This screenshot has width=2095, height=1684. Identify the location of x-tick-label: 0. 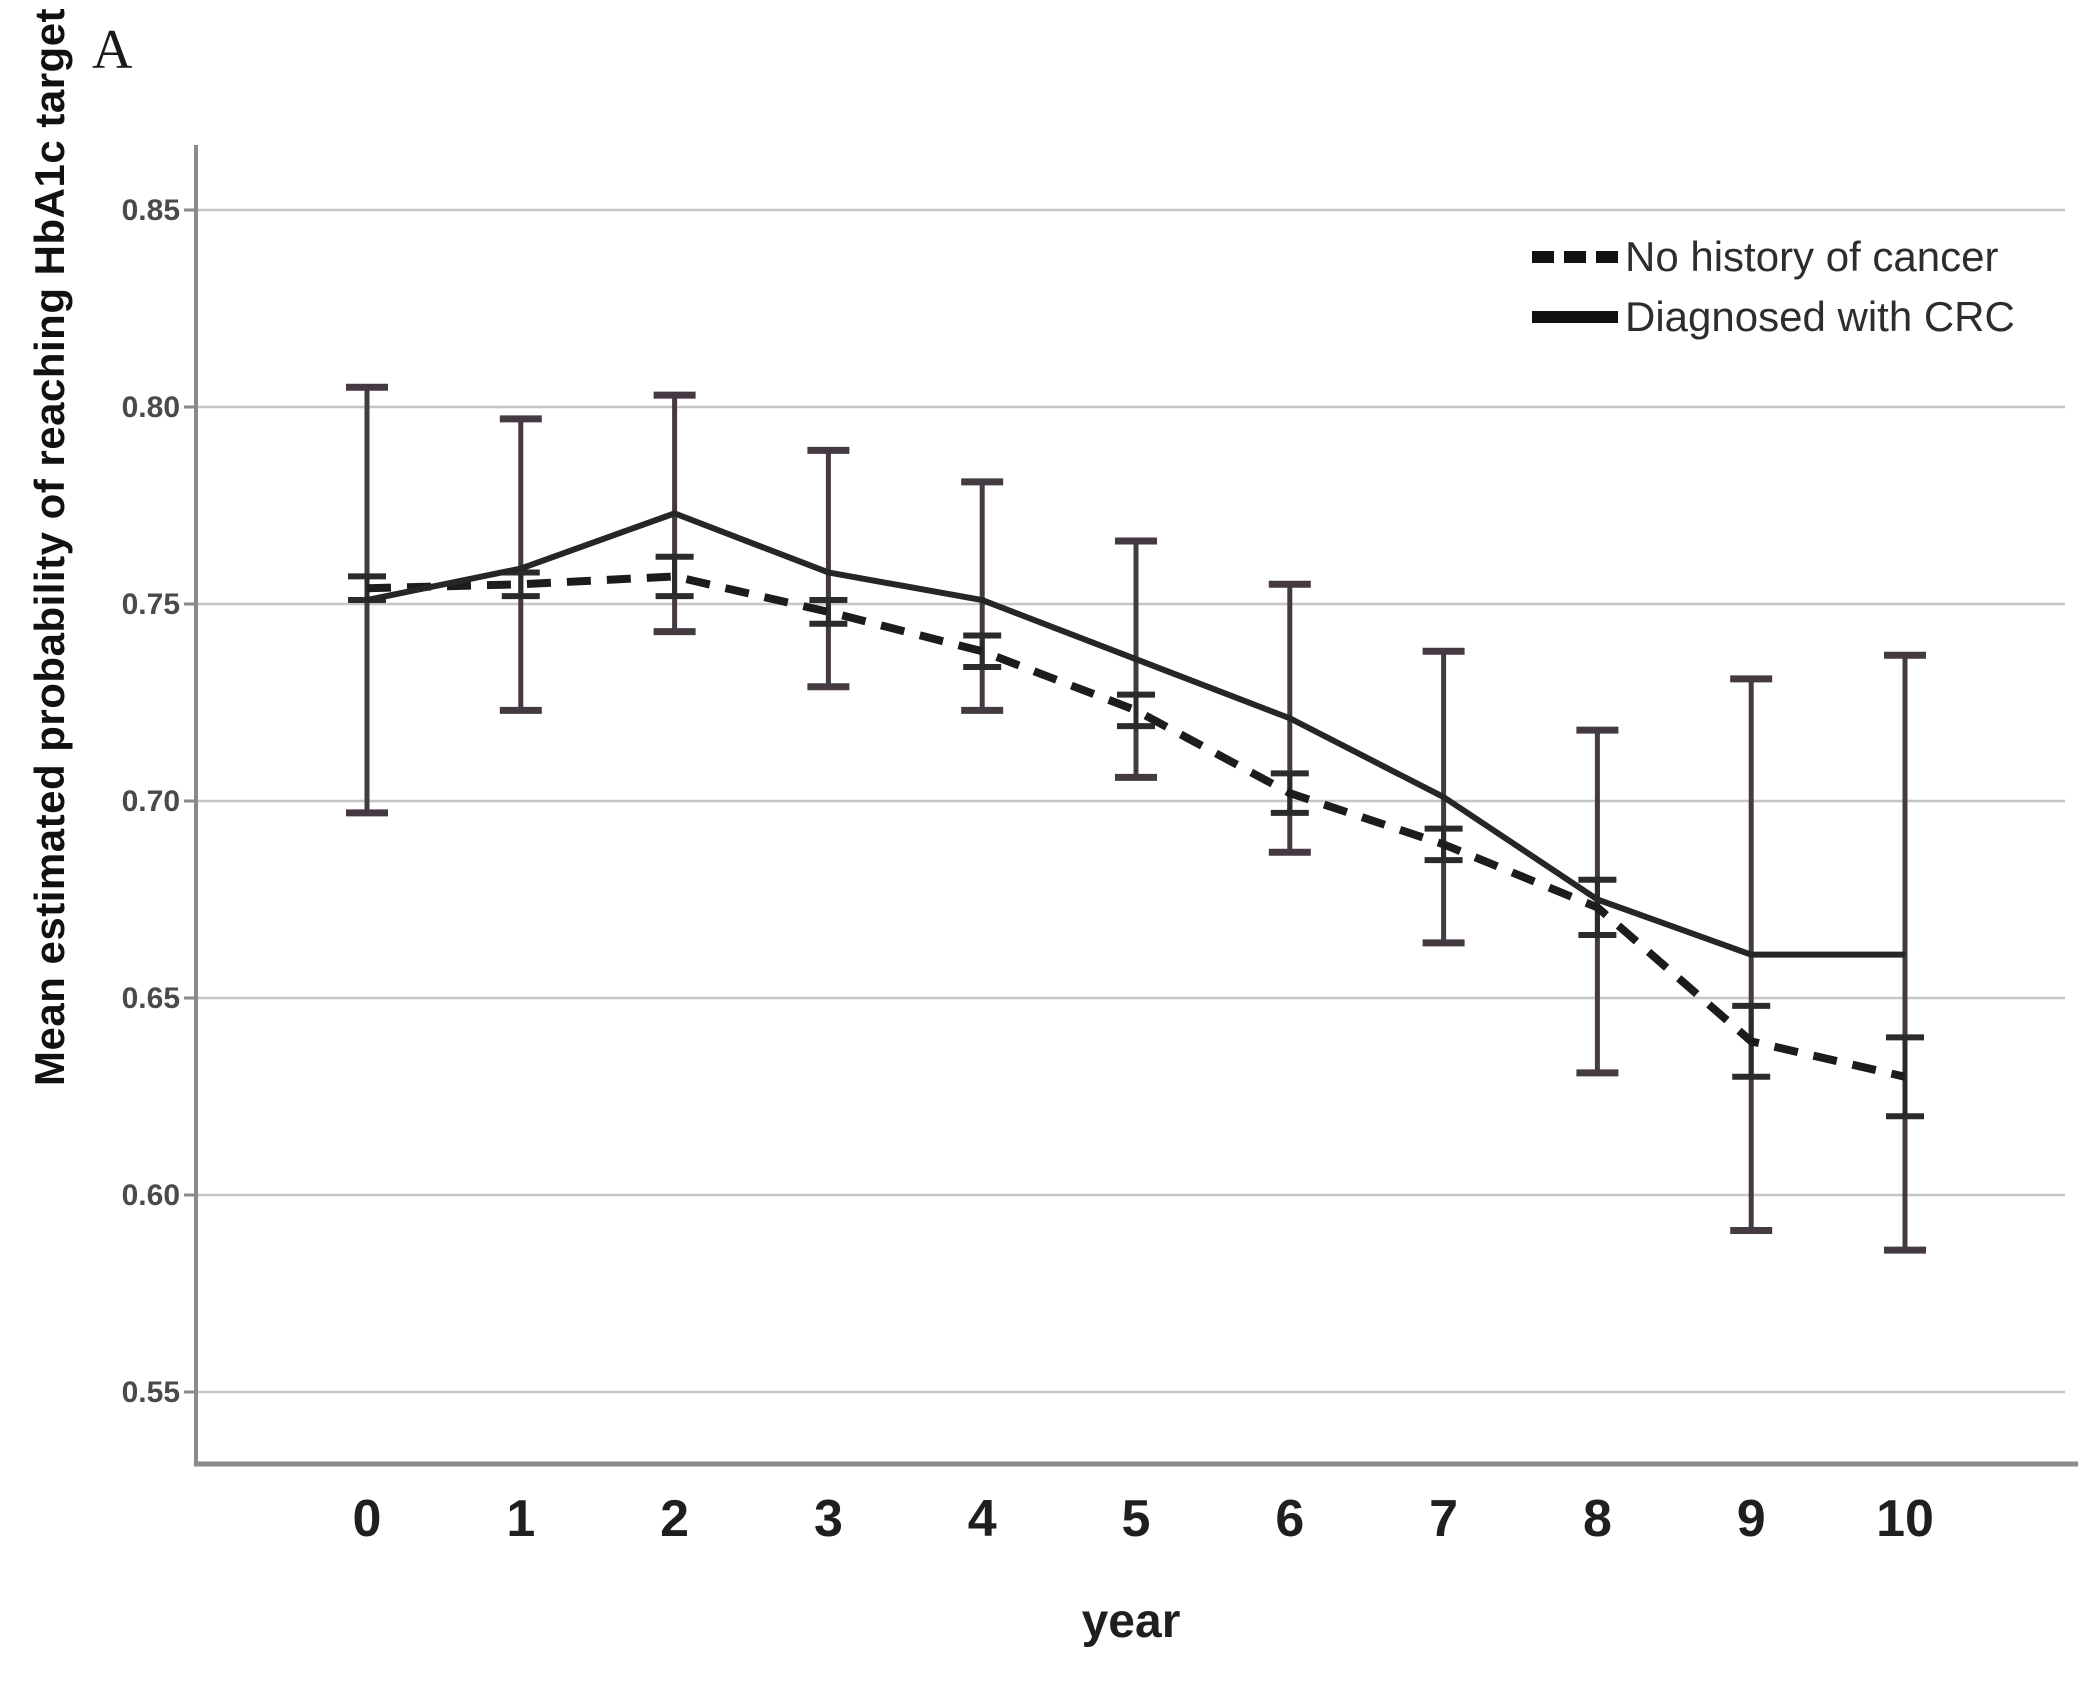
(367, 1519).